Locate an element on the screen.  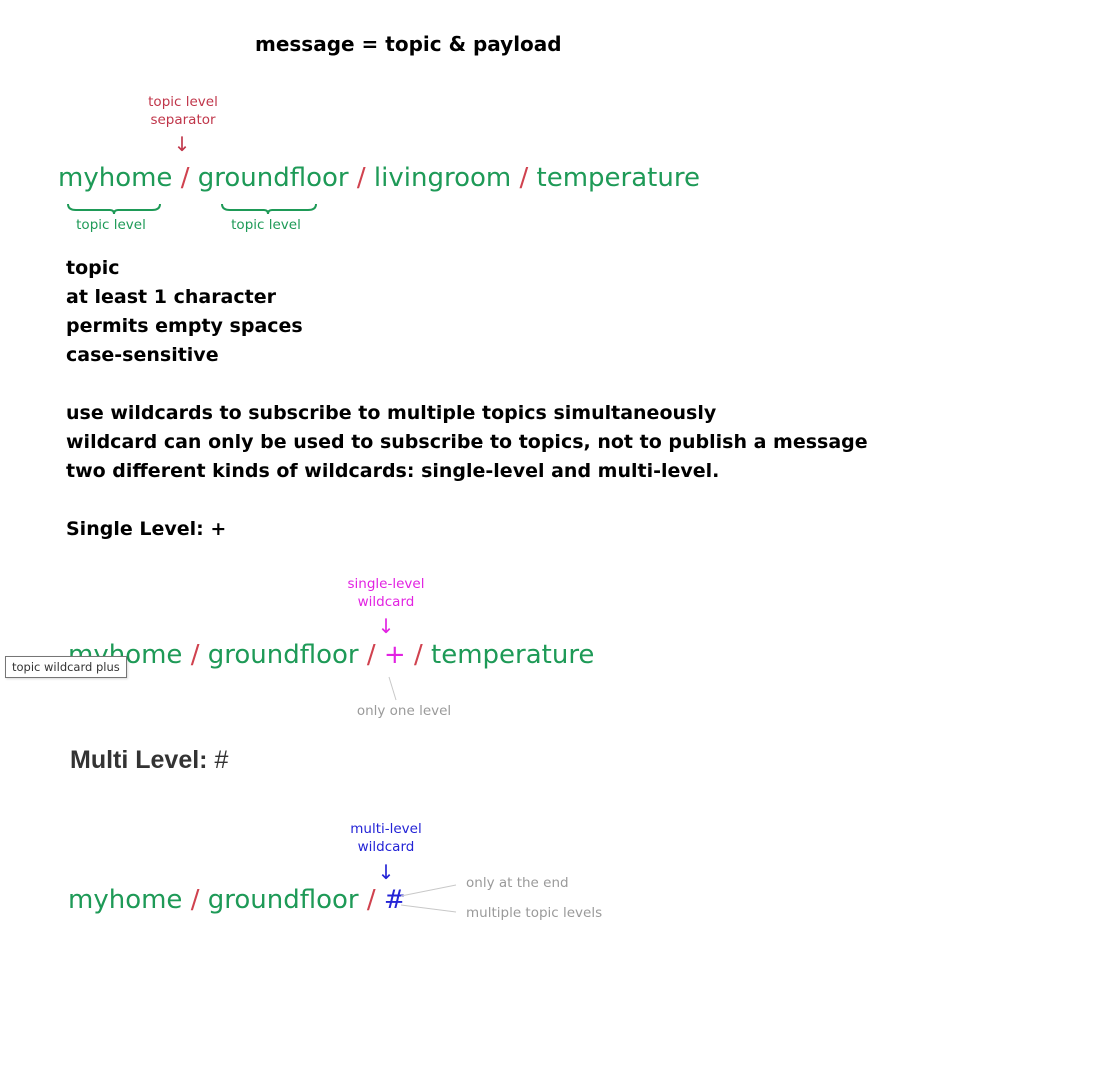
rule-line: case-sensitive is located at coordinates (142, 355).